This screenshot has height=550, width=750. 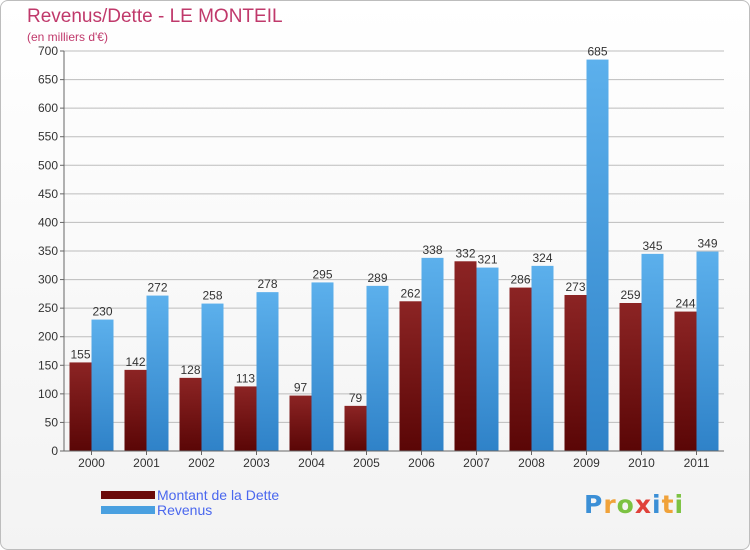 What do you see at coordinates (432, 250) in the screenshot?
I see `data-label-revenus: 338` at bounding box center [432, 250].